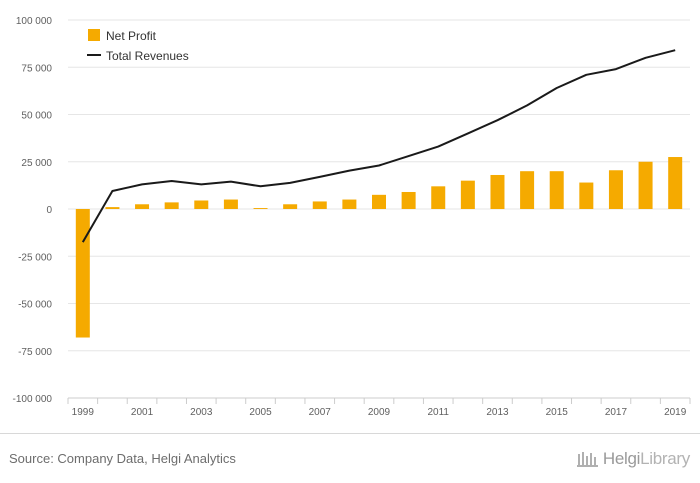 This screenshot has height=483, width=700. Describe the element at coordinates (34, 21) in the screenshot. I see `y-tick-label: 100 000` at that location.